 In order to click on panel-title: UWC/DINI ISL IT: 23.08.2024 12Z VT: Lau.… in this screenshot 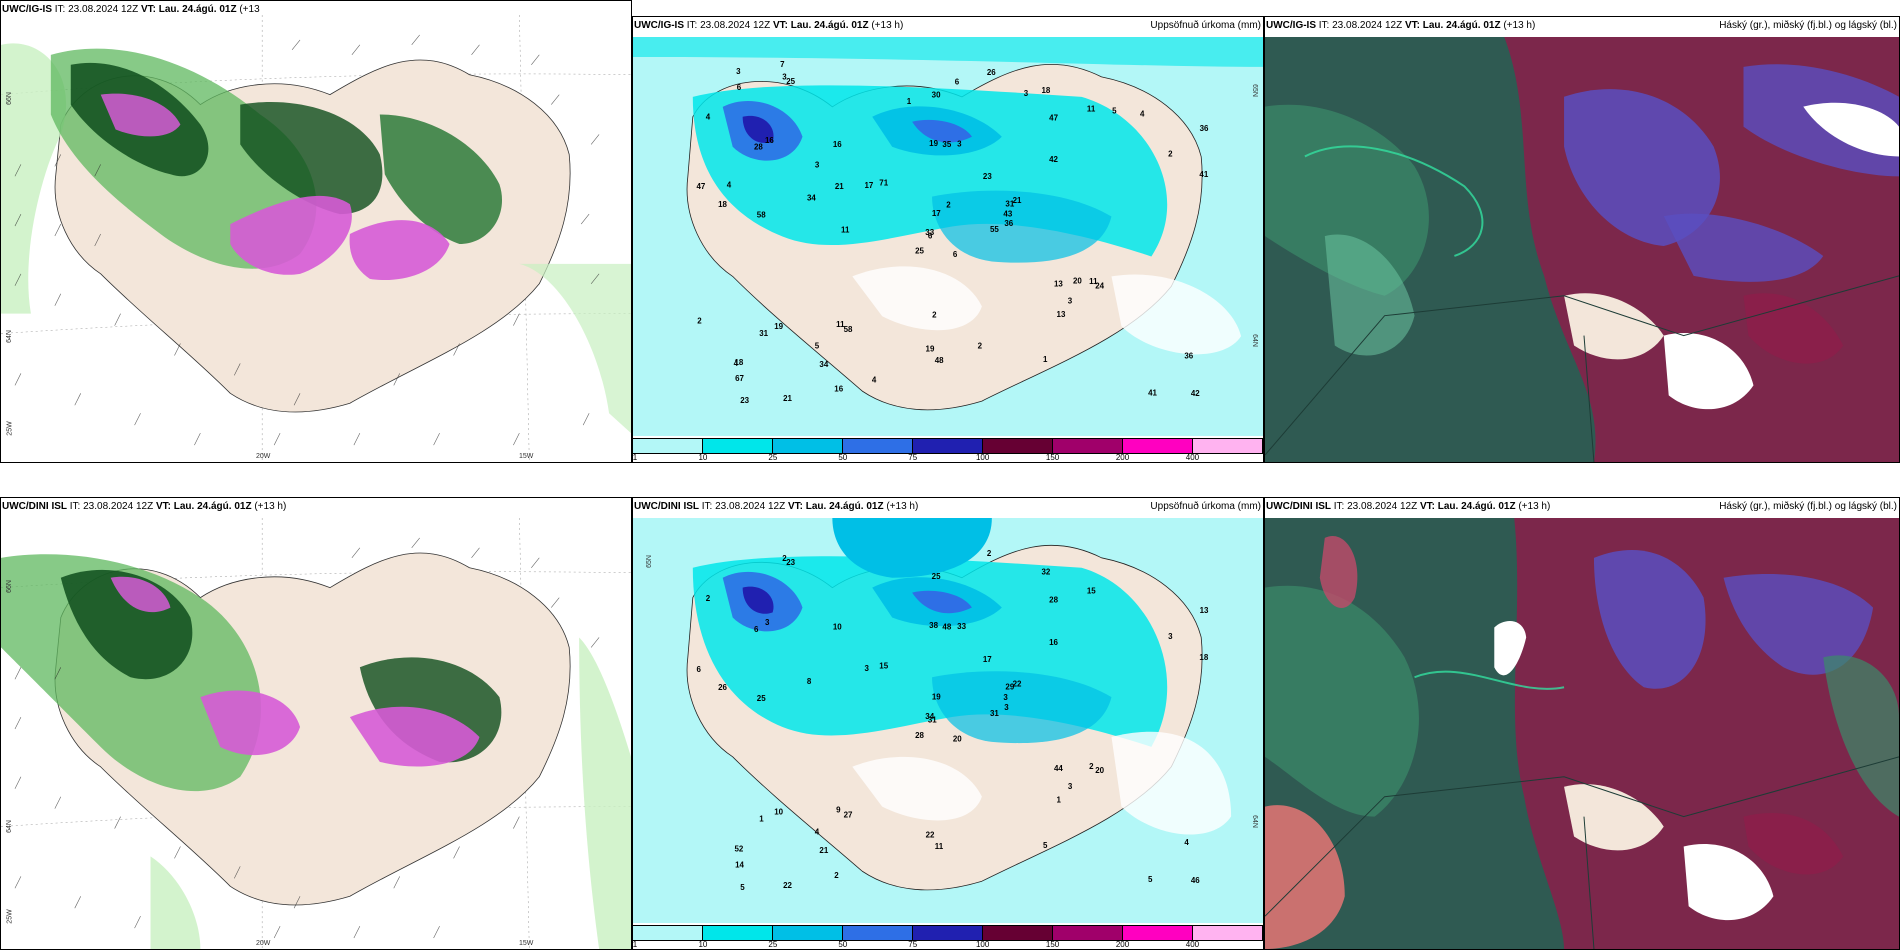, I will do `click(1582, 508)`.